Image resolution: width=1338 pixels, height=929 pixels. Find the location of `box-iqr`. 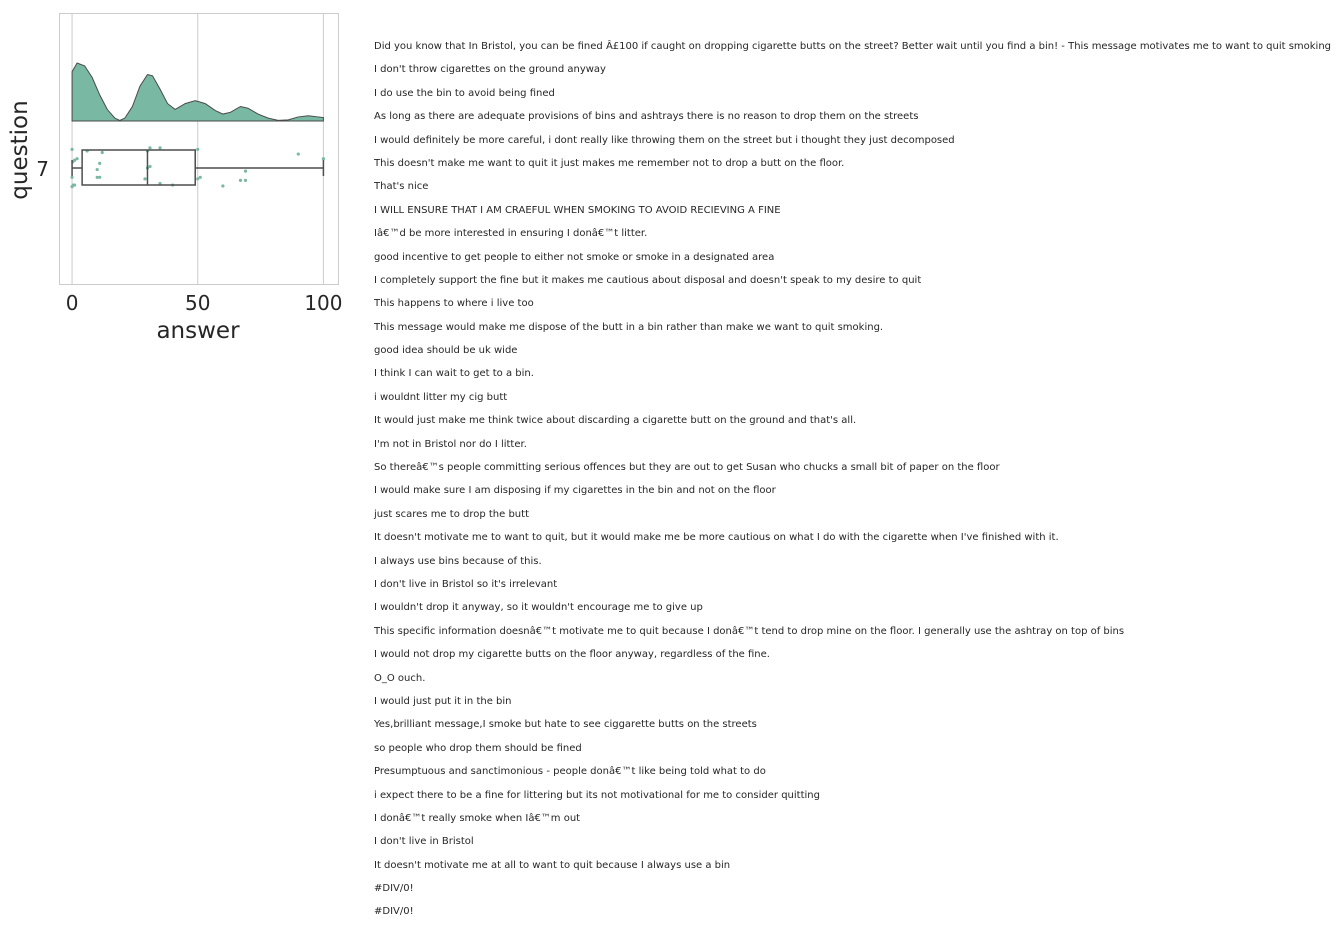

box-iqr is located at coordinates (138, 167).